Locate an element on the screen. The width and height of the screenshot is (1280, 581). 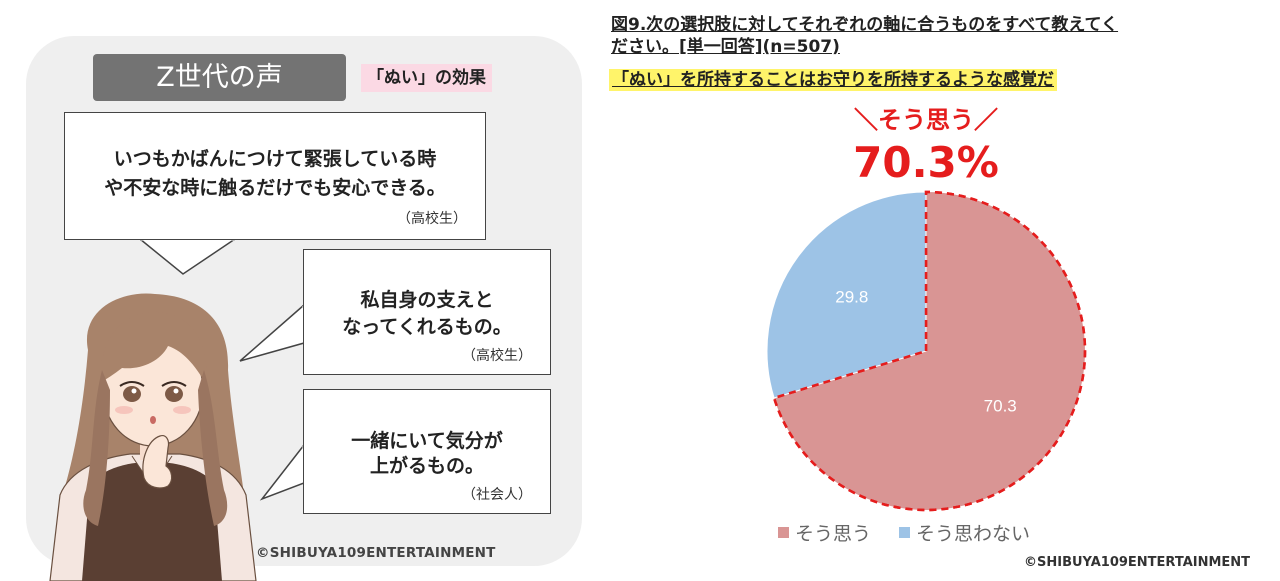
voices-badge: Z世代の声 is located at coordinates (219, 77).